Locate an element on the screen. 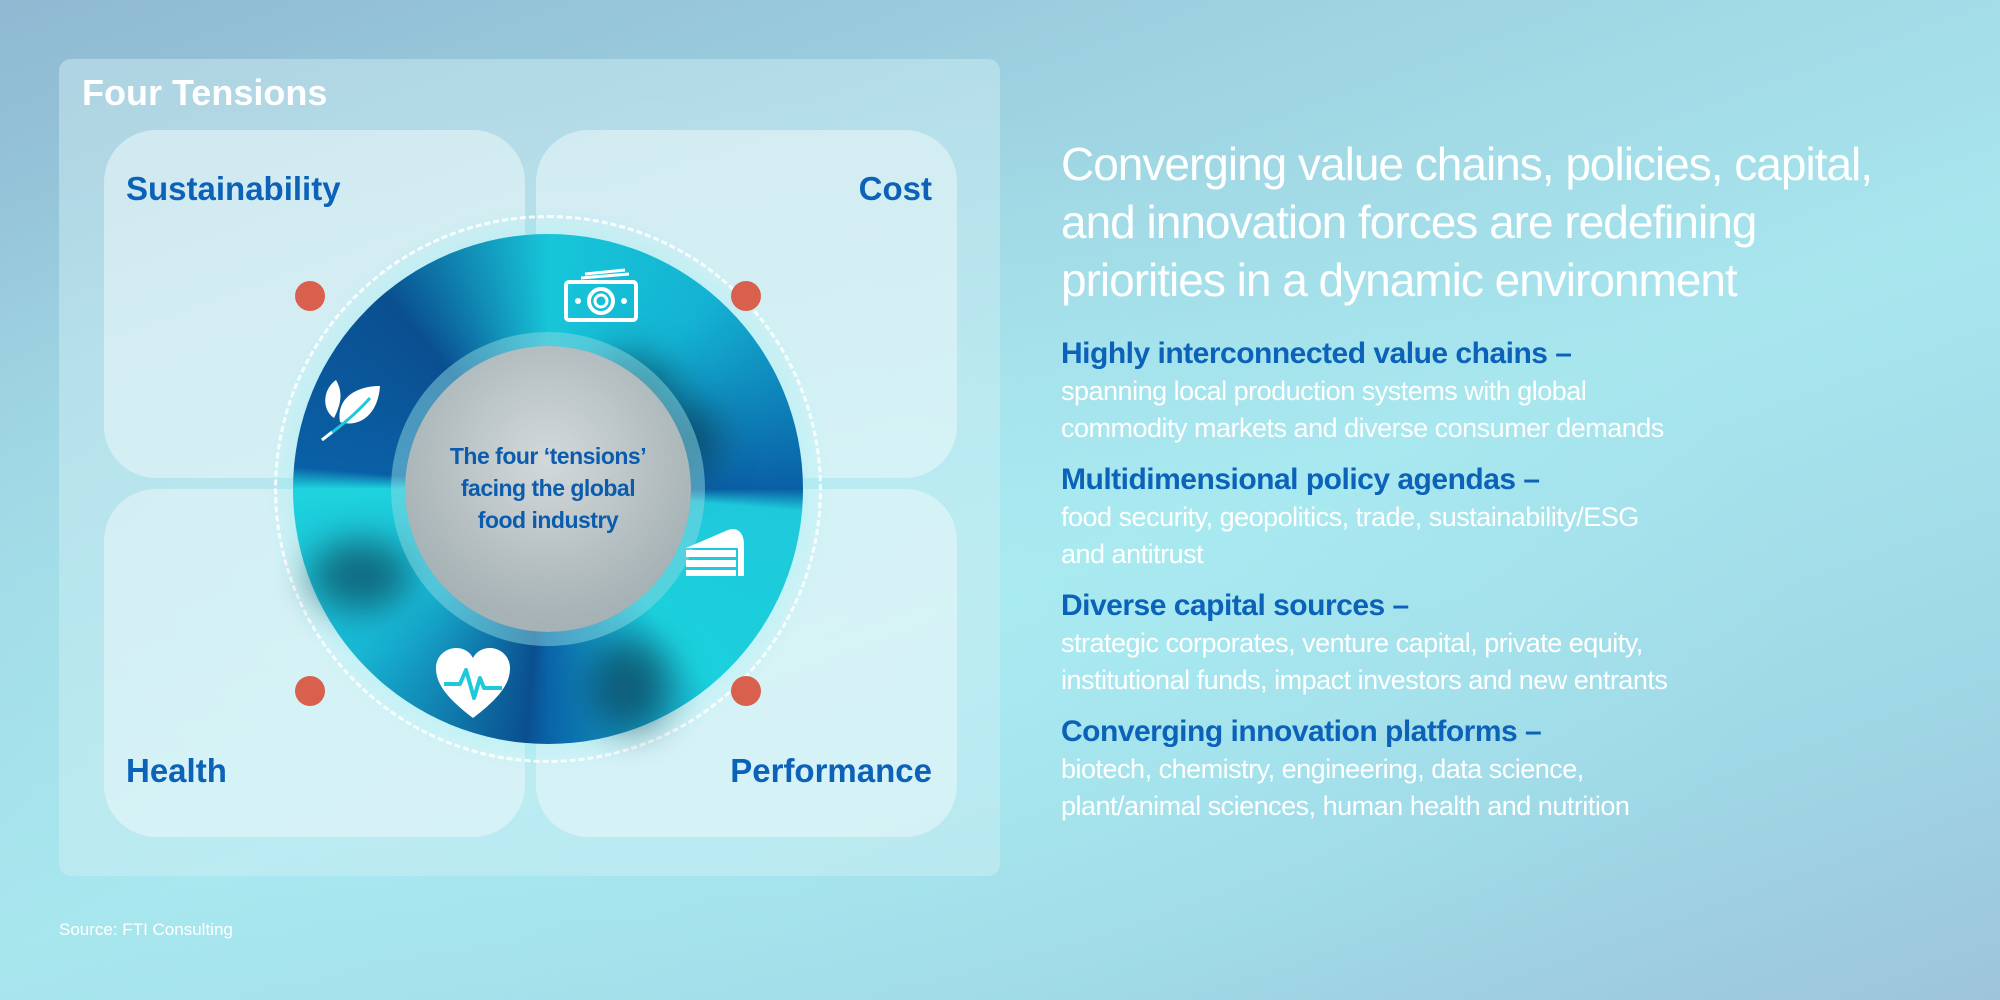  headline-line: and innovation forces are redefining is located at coordinates (1409, 222).